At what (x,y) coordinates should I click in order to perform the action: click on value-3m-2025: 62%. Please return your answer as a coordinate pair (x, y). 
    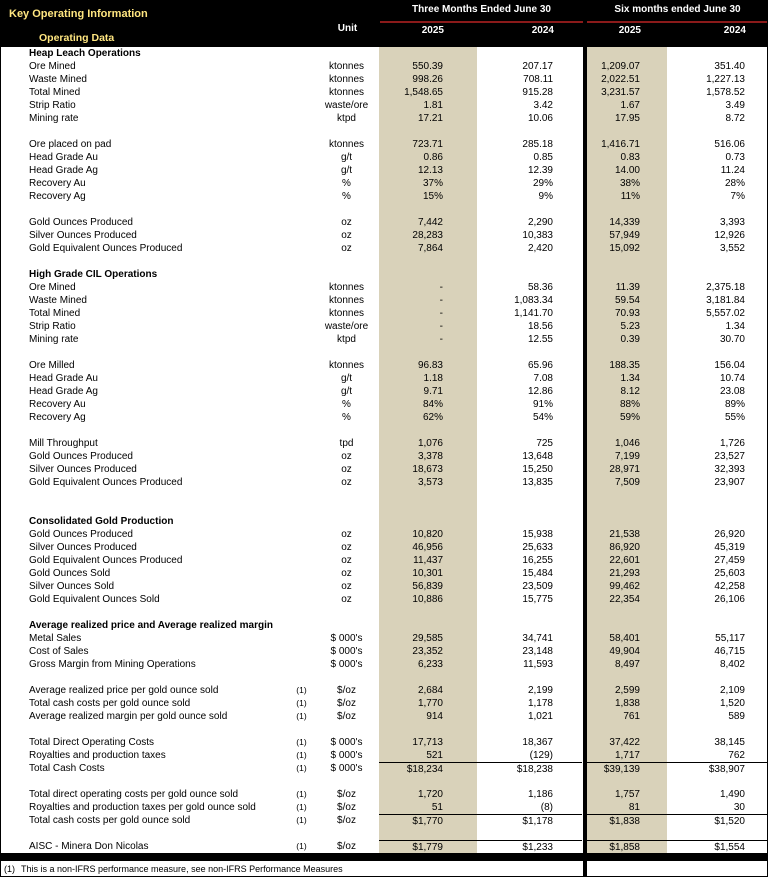
    Looking at the image, I should click on (428, 417).